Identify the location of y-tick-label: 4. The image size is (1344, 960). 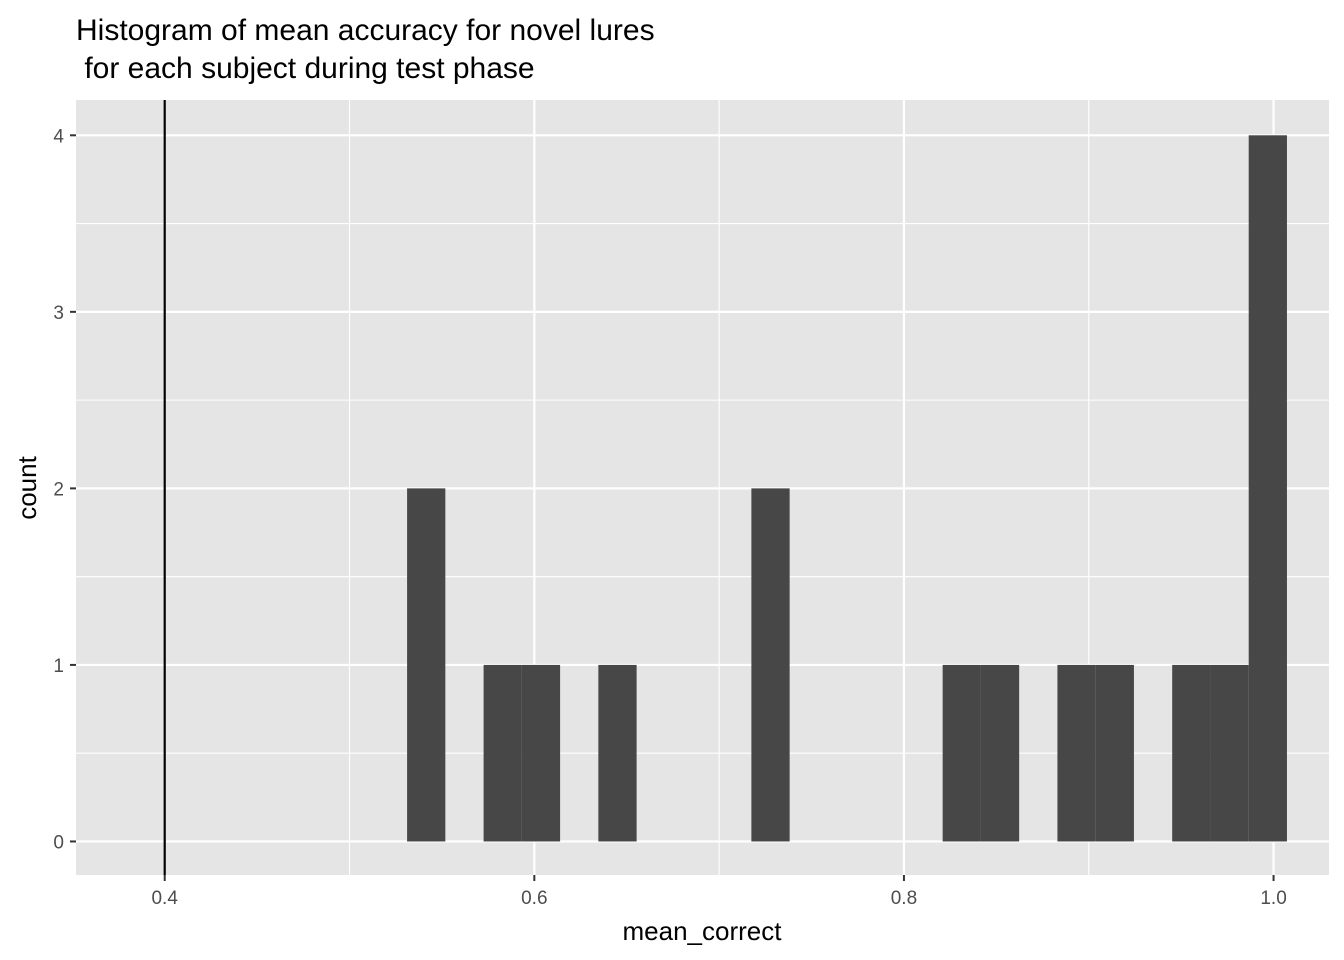
(58, 136).